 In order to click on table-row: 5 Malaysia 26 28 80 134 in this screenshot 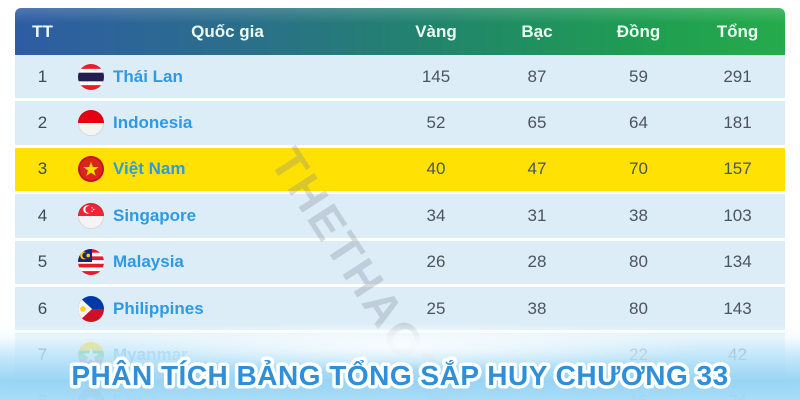, I will do `click(400, 263)`.